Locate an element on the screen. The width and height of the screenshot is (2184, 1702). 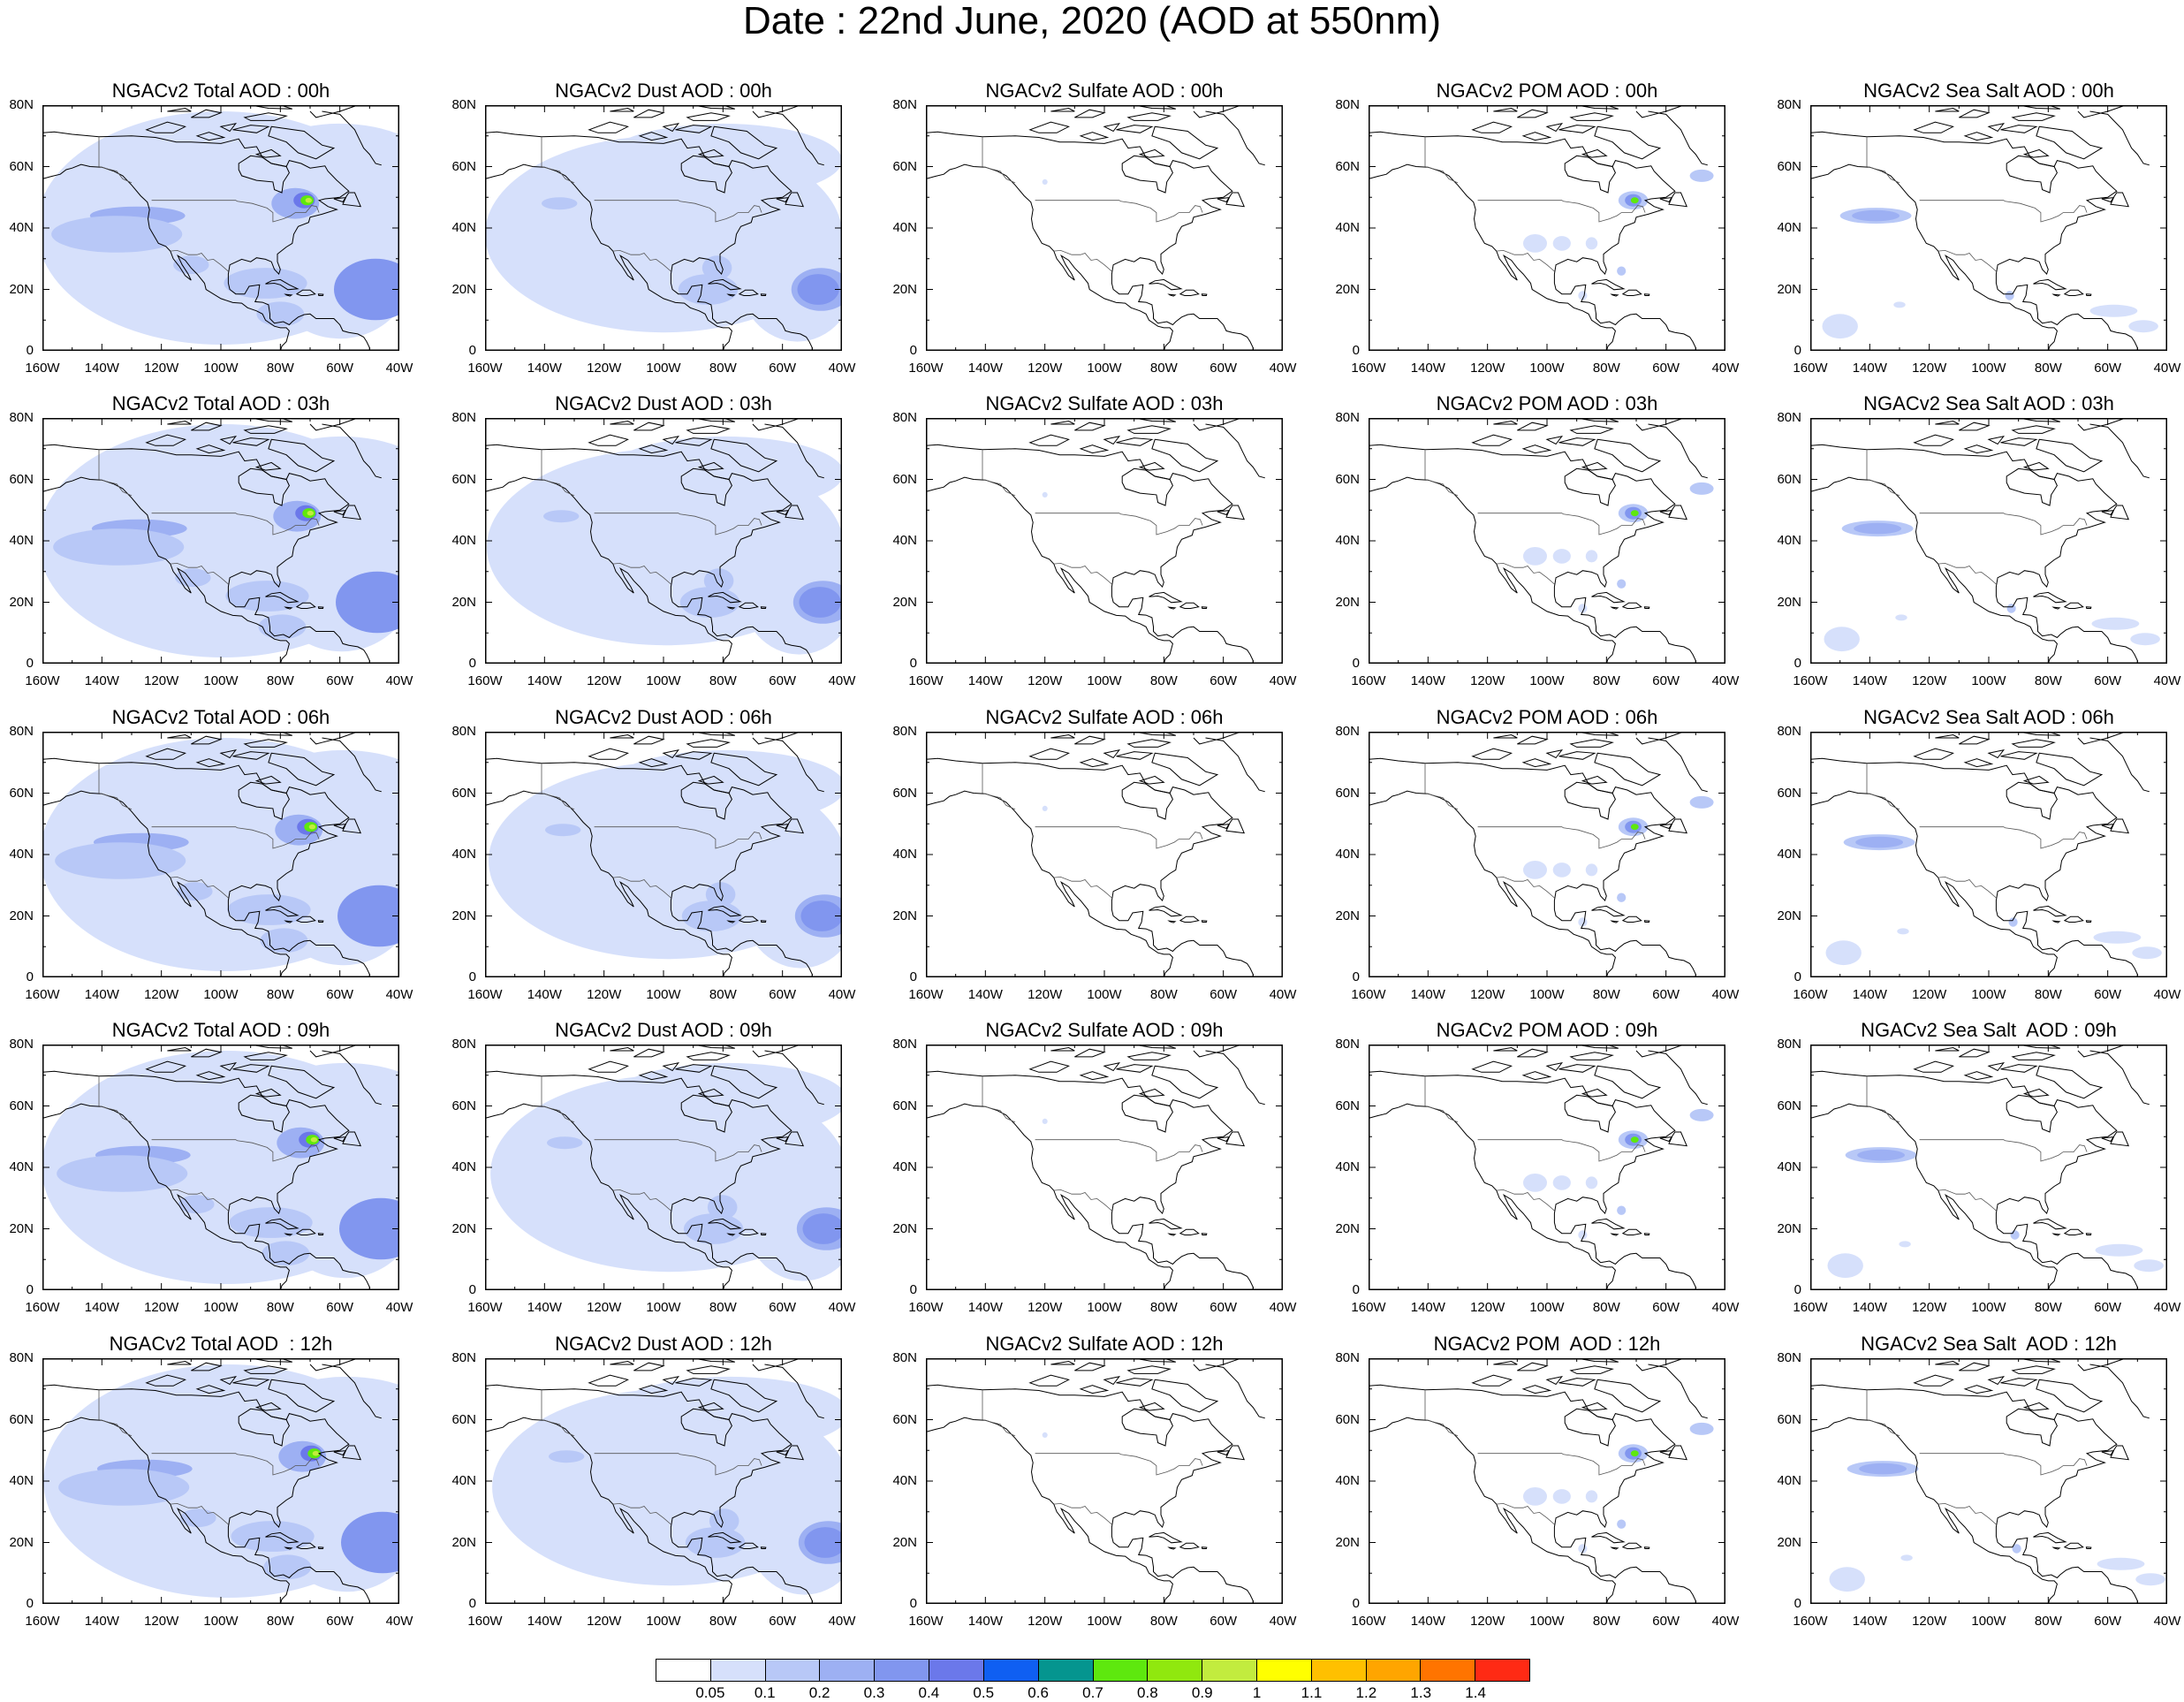
panel-title: NGACv2 Total AOD : 03h is located at coordinates (220, 403).